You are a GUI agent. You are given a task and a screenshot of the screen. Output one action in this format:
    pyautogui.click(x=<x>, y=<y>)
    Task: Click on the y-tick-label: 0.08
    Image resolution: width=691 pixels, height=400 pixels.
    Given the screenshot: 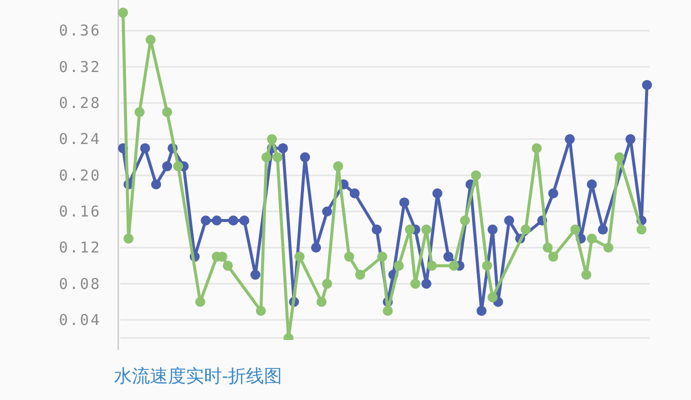 What is the action you would take?
    pyautogui.click(x=79, y=283)
    